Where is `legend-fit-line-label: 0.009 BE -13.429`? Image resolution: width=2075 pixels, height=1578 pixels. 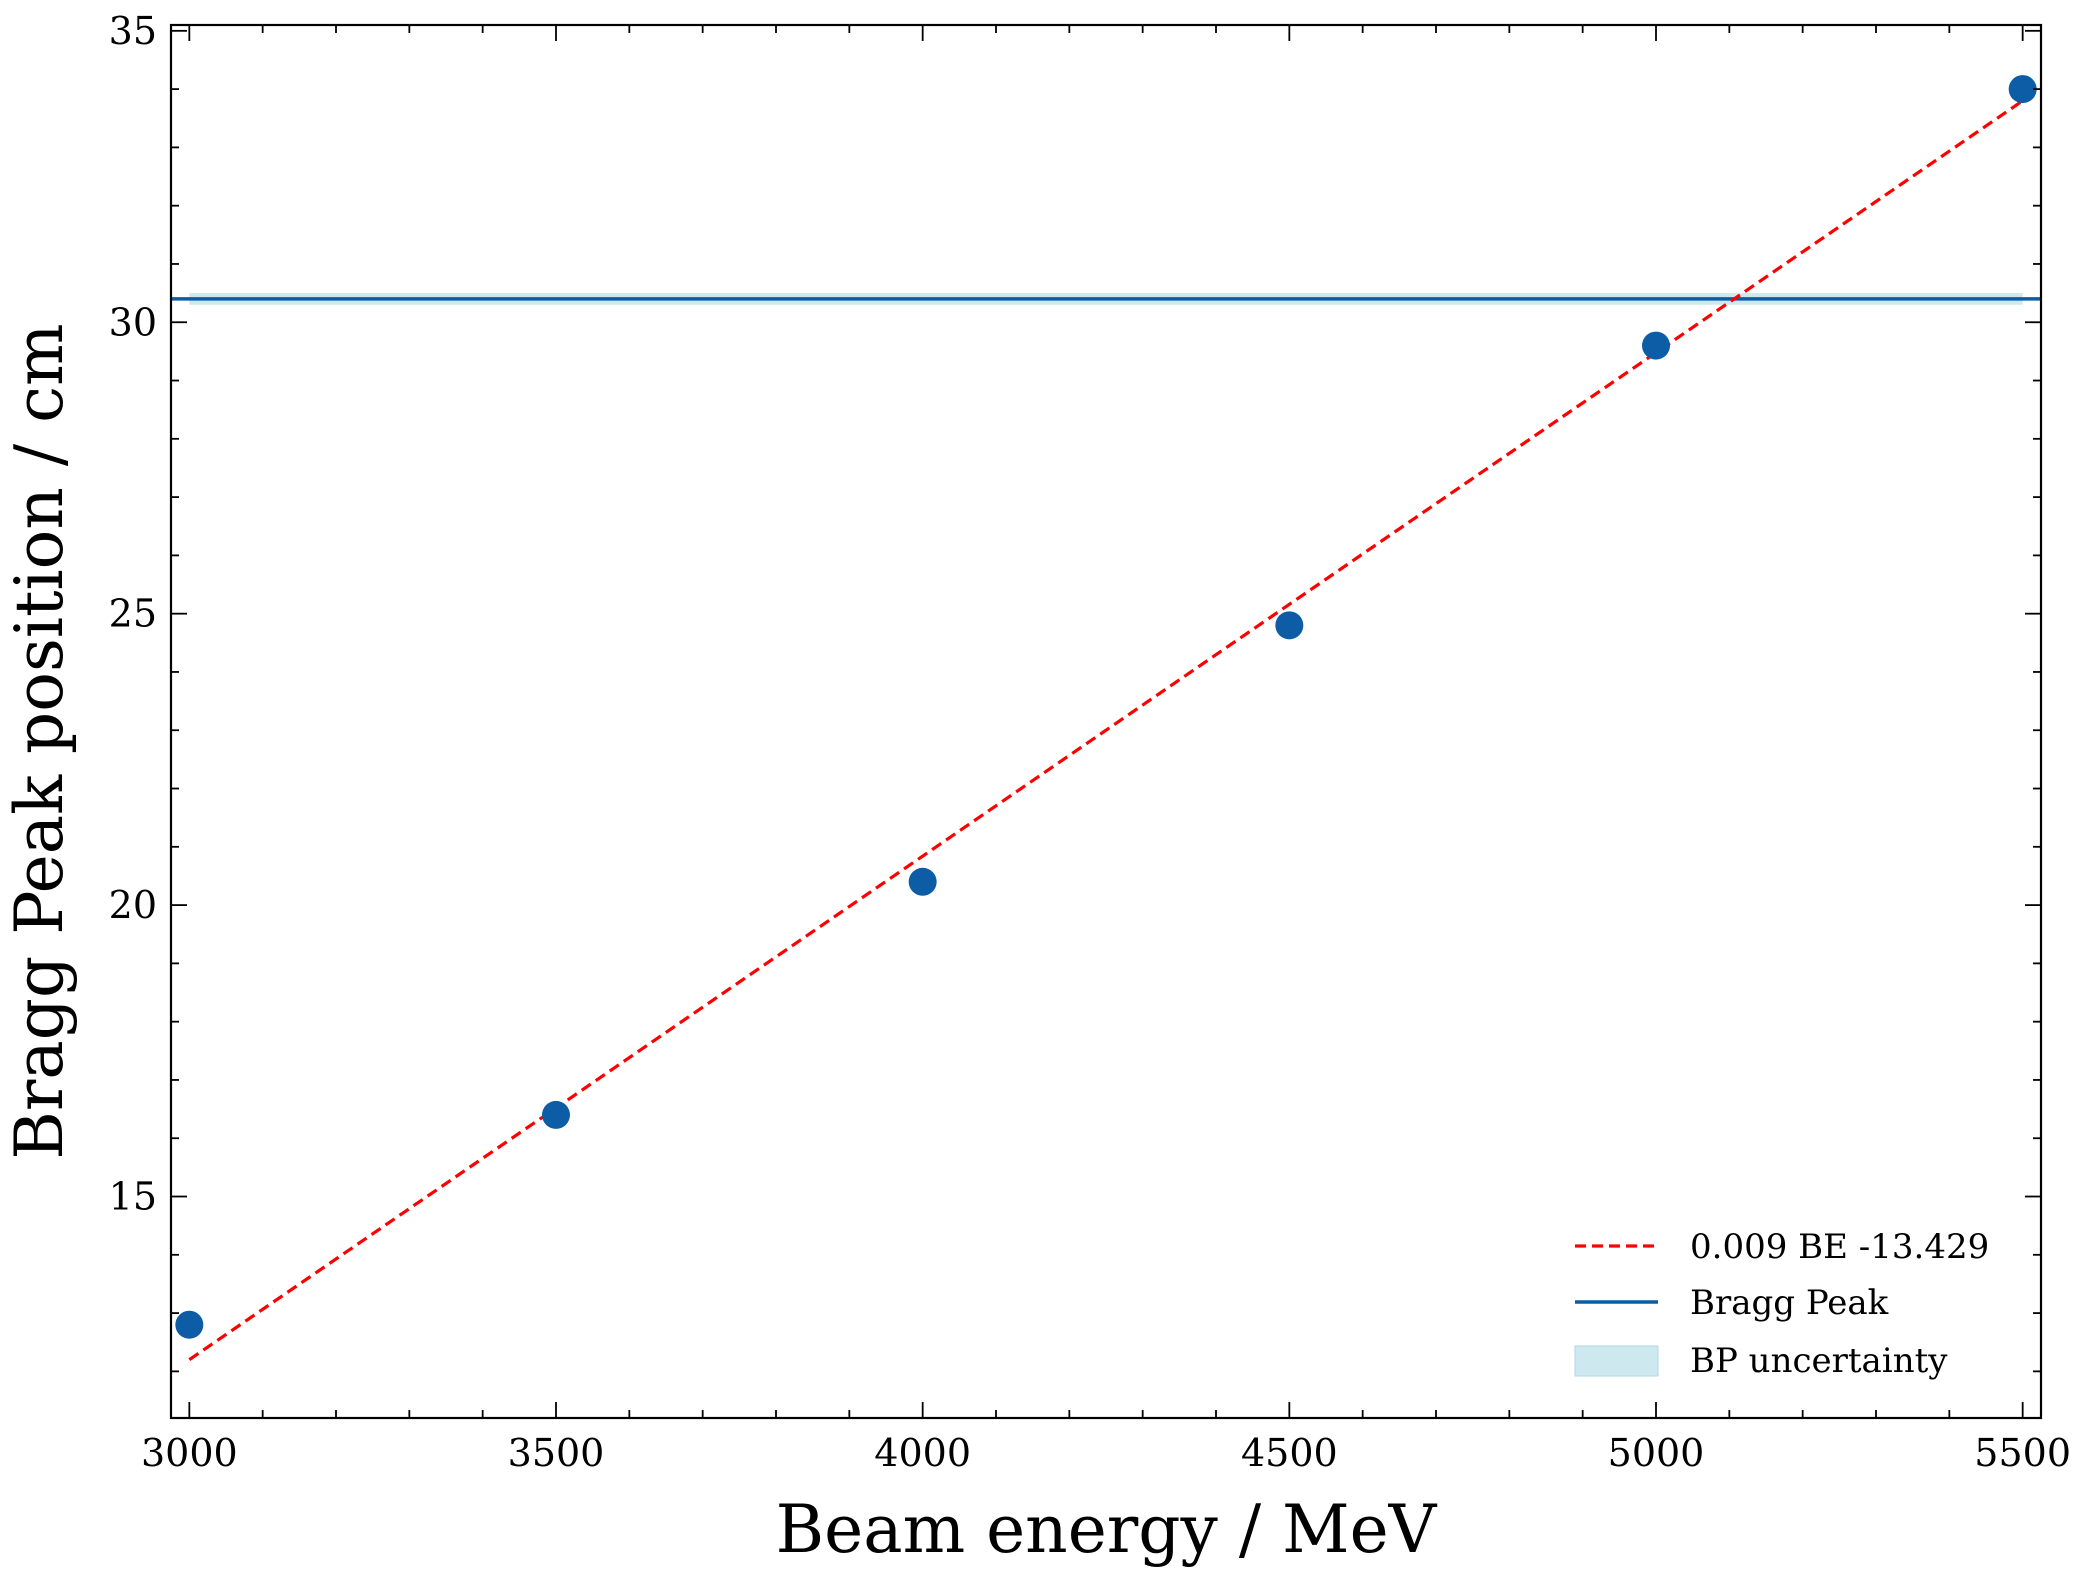
legend-fit-line-label: 0.009 BE -13.429 is located at coordinates (1839, 1247).